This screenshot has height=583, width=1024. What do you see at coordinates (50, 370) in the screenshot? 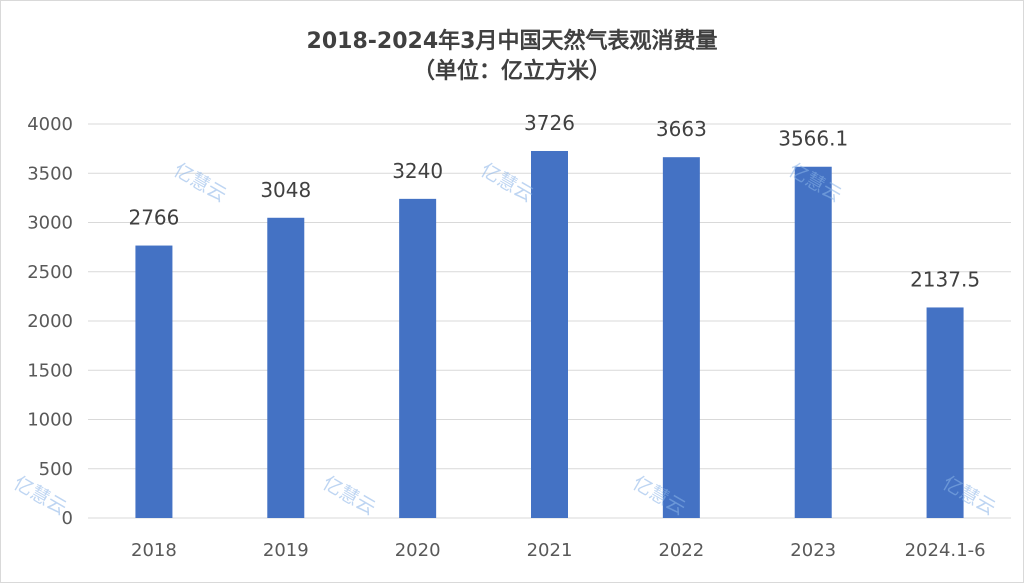
I see `y-tick-label: 1500` at bounding box center [50, 370].